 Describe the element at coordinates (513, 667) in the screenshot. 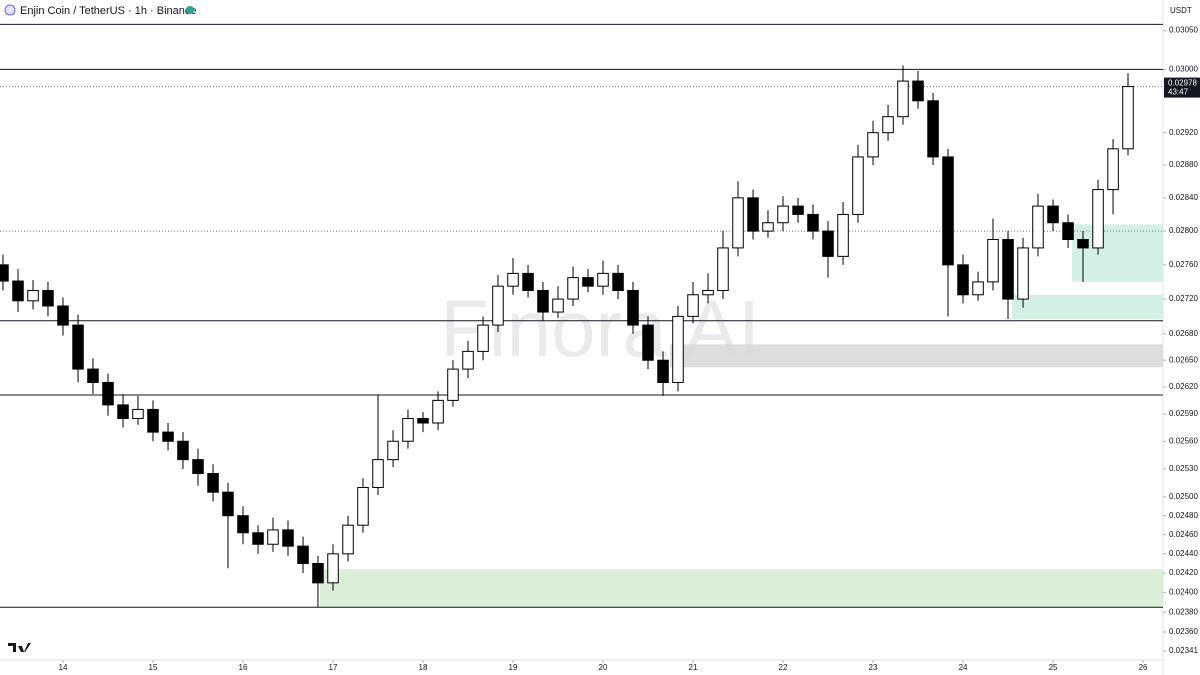

I see `x-tick-label: 19` at that location.